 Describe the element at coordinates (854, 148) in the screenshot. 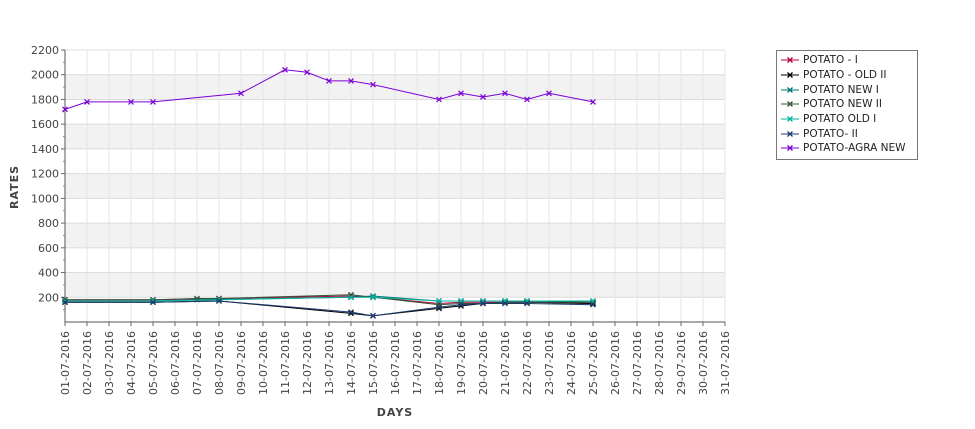

I see `legend-label: POTATO-AGRA NEW` at that location.